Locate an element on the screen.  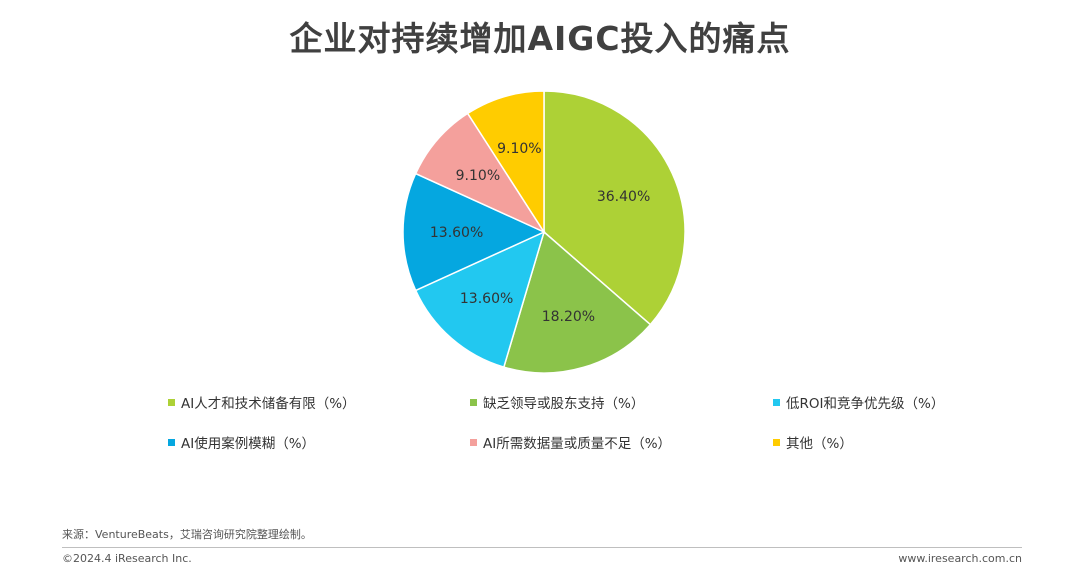
slice-label-other: 9.10% is located at coordinates (519, 149).